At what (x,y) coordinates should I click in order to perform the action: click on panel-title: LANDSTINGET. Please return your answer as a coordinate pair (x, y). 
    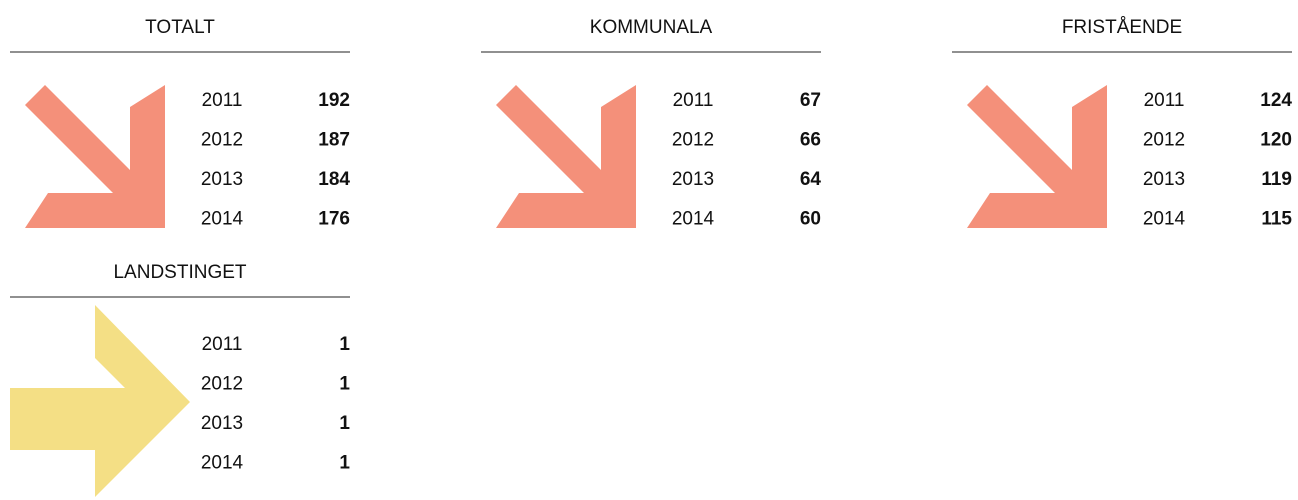
    Looking at the image, I should click on (179, 272).